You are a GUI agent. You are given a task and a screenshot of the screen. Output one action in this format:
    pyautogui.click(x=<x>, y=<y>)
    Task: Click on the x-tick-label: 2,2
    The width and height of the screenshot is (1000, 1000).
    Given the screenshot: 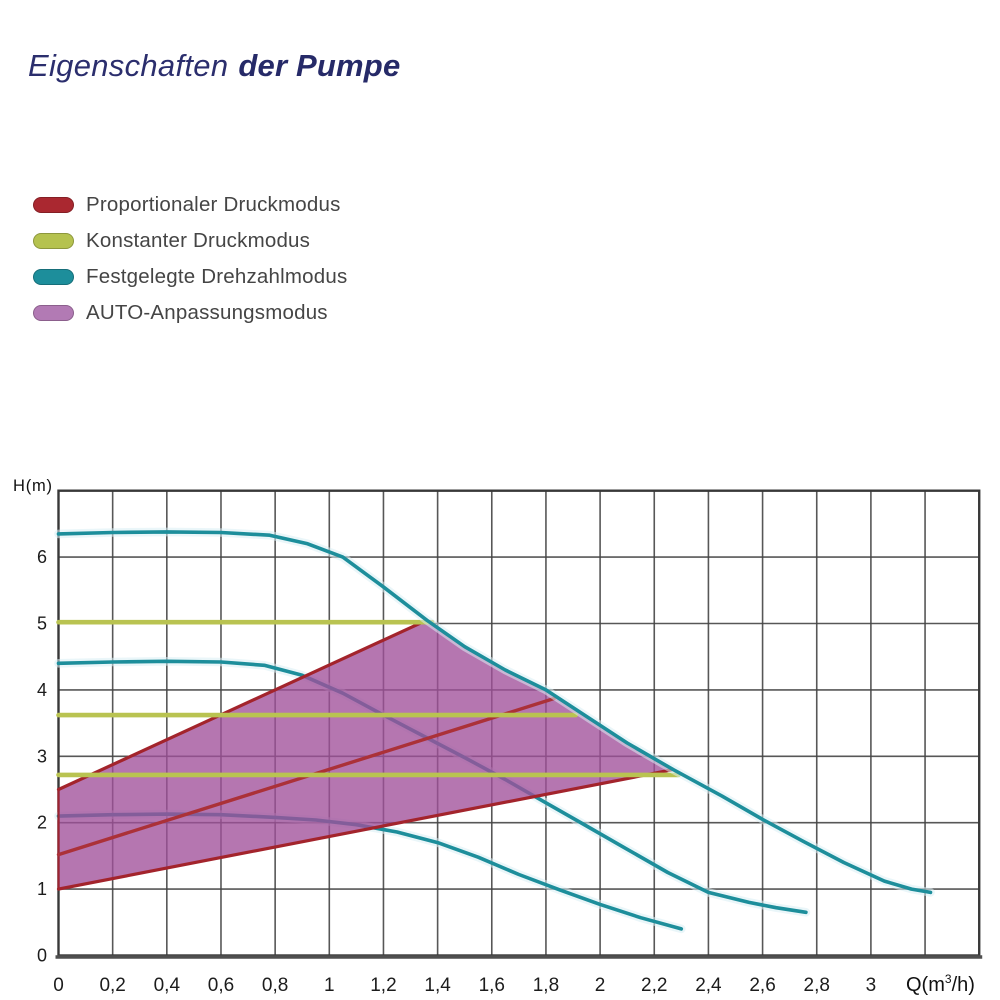 What is the action you would take?
    pyautogui.click(x=654, y=985)
    